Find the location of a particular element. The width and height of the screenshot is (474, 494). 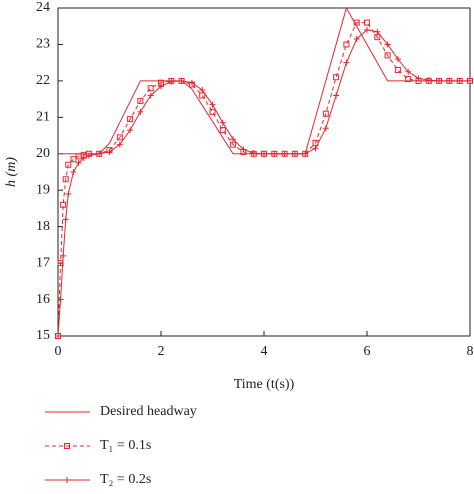

x-tick-label: 6 is located at coordinates (367, 351).